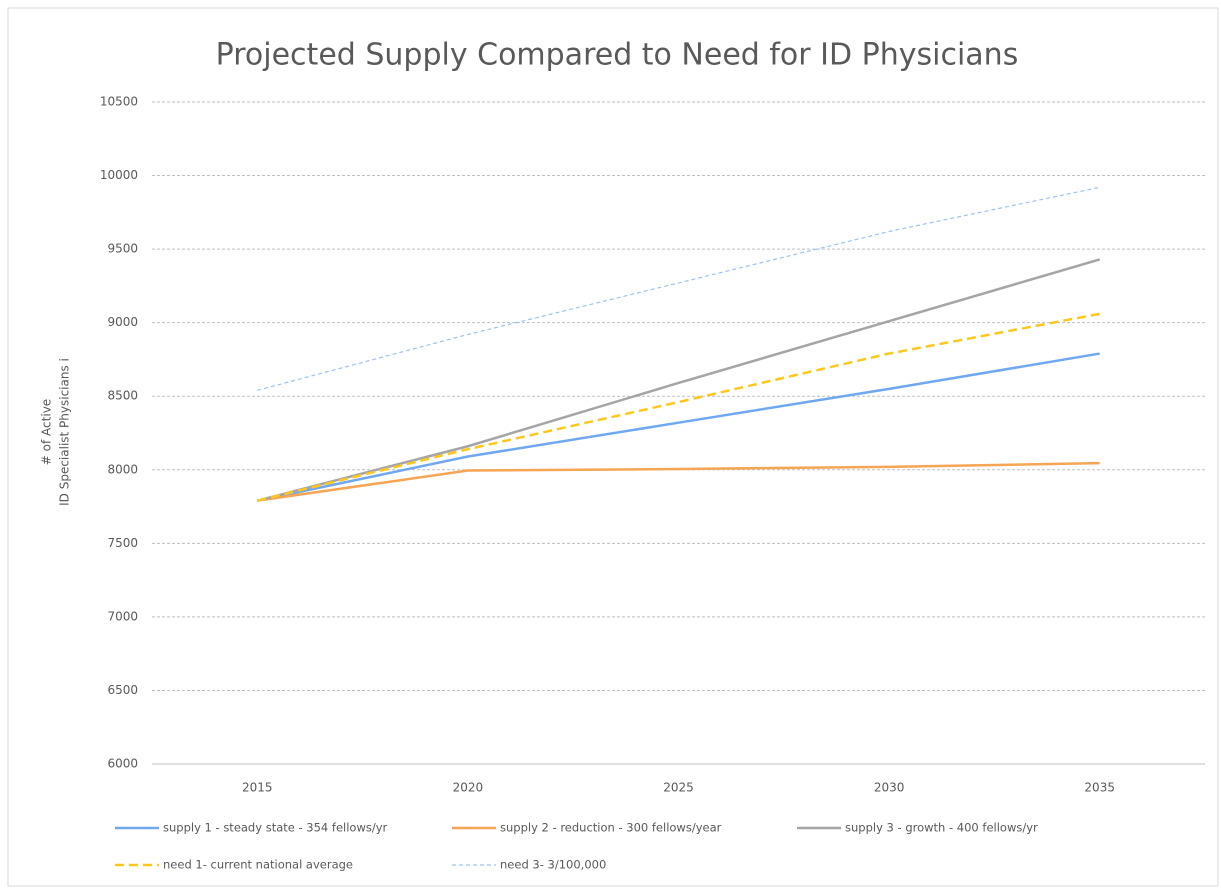  What do you see at coordinates (1099, 788) in the screenshot?
I see `x-tick-label: 2035` at bounding box center [1099, 788].